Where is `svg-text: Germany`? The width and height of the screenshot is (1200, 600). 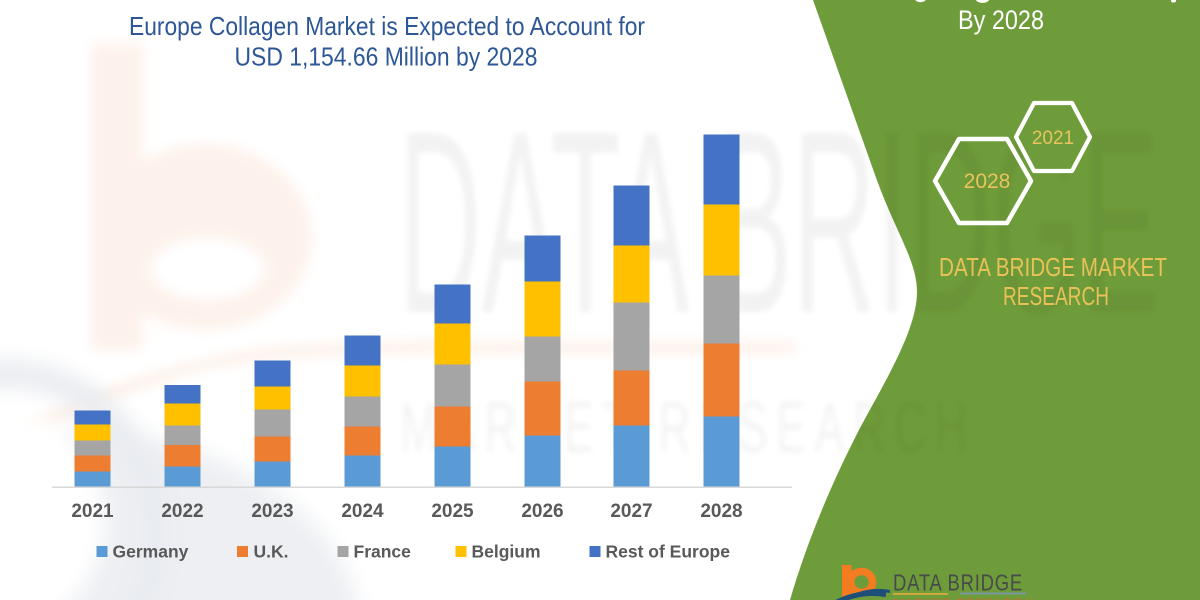
svg-text: Germany is located at coordinates (151, 552).